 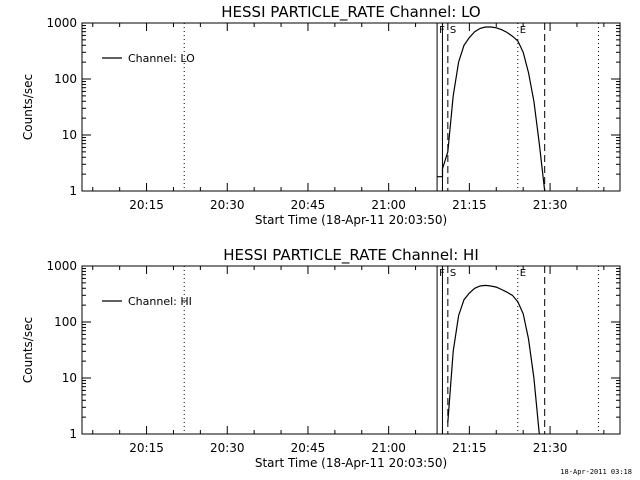 What do you see at coordinates (351, 255) in the screenshot?
I see `chart-title: HESSI PARTICLE_RATE Channel: HI` at bounding box center [351, 255].